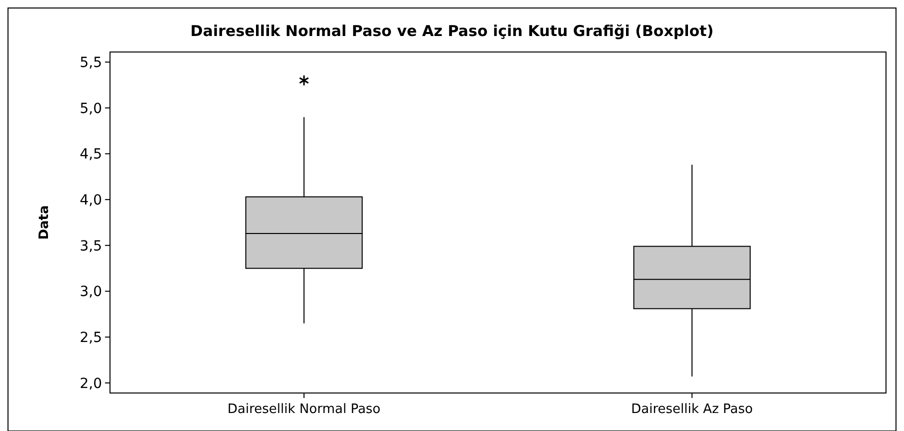  Describe the element at coordinates (91, 384) in the screenshot. I see `y-tick-label: 2,0` at that location.